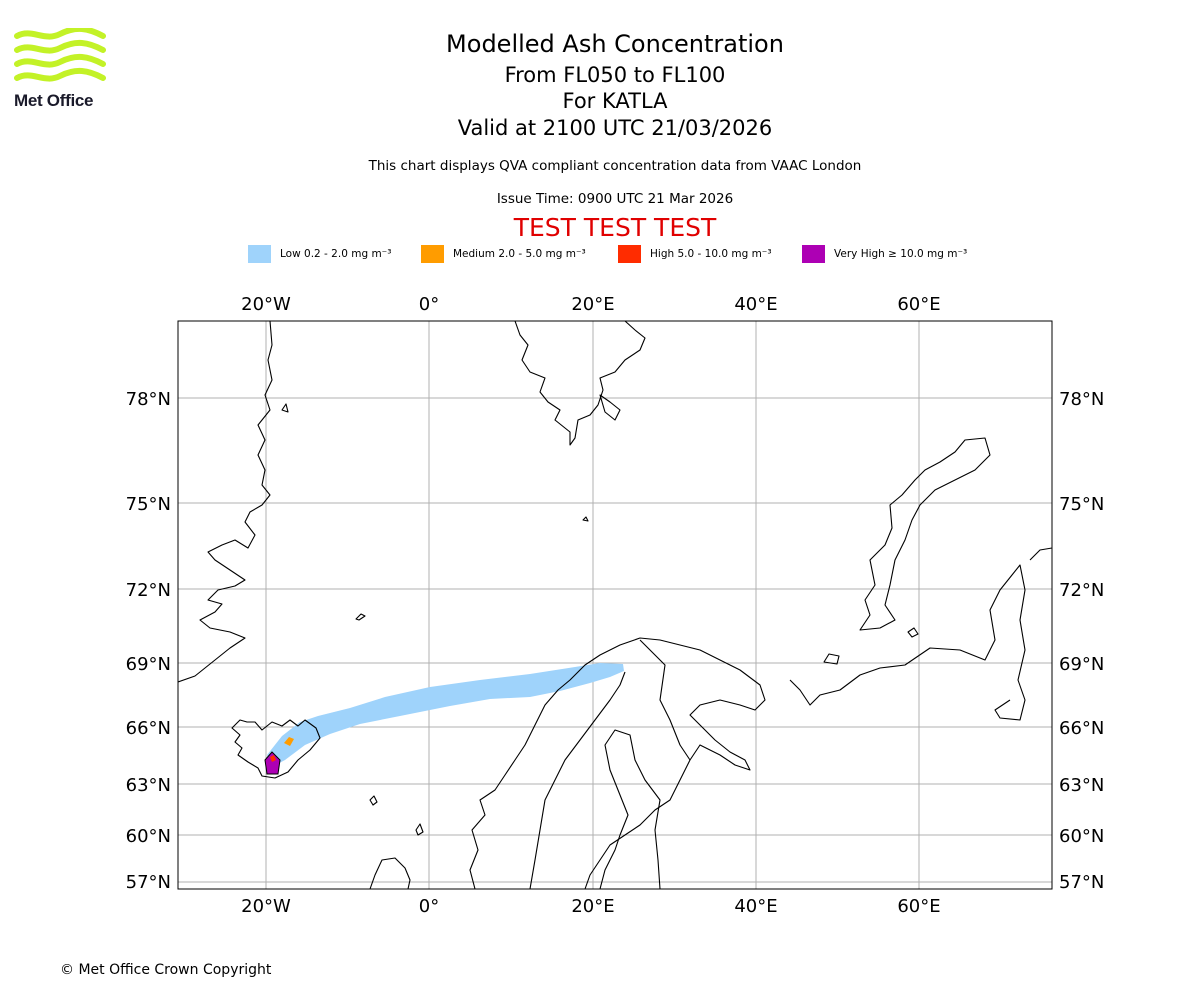 The height and width of the screenshot is (1000, 1200). What do you see at coordinates (54, 100) in the screenshot?
I see `met-office-wordmark: Met Office` at bounding box center [54, 100].